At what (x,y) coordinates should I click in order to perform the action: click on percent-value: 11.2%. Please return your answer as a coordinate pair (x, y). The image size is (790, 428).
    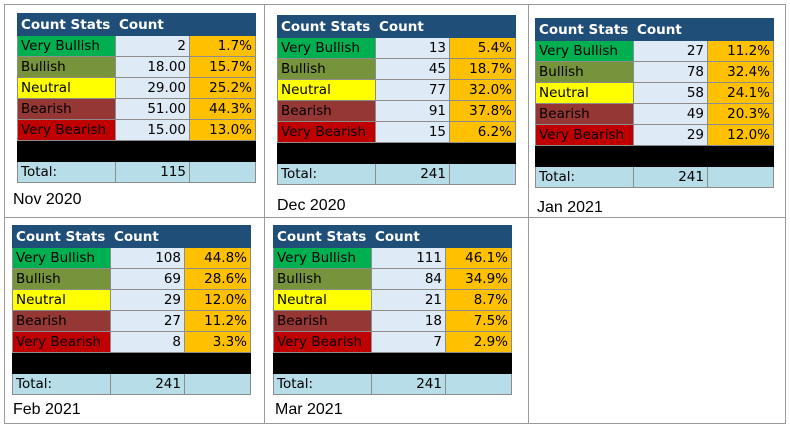
    Looking at the image, I should click on (217, 321).